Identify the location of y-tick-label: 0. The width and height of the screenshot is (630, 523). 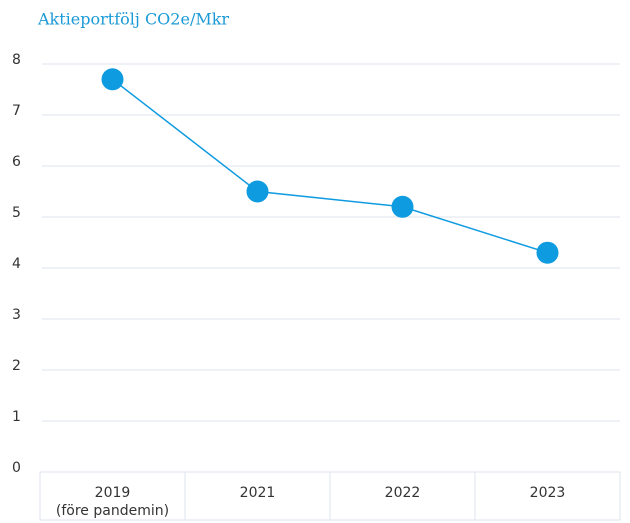
(16, 468).